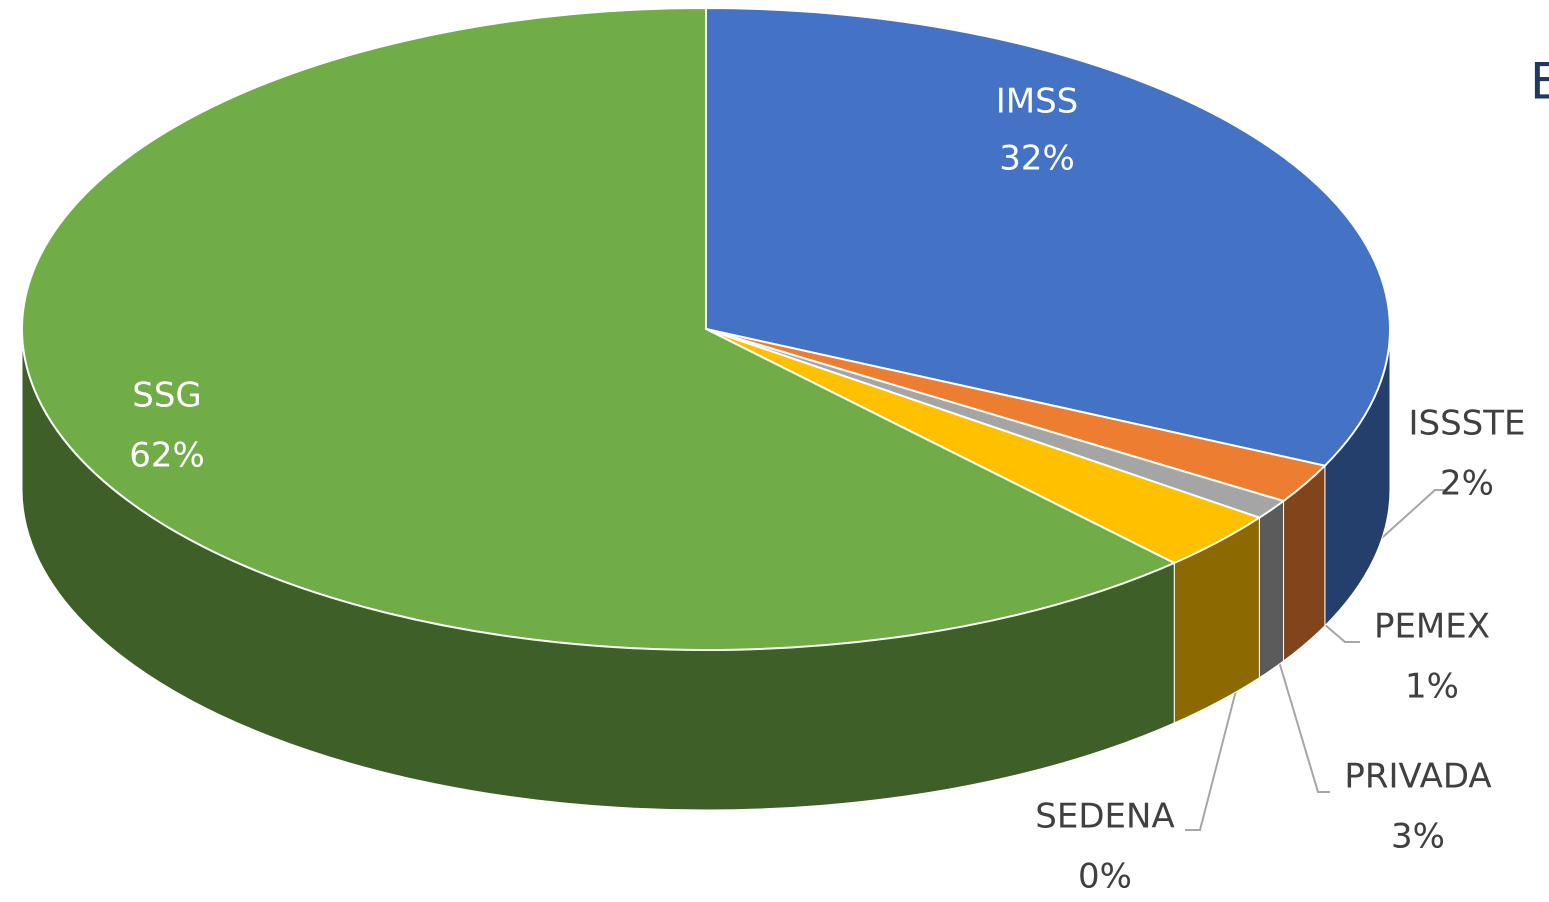 The image size is (1549, 902). What do you see at coordinates (1105, 877) in the screenshot?
I see `value-label: 0%` at bounding box center [1105, 877].